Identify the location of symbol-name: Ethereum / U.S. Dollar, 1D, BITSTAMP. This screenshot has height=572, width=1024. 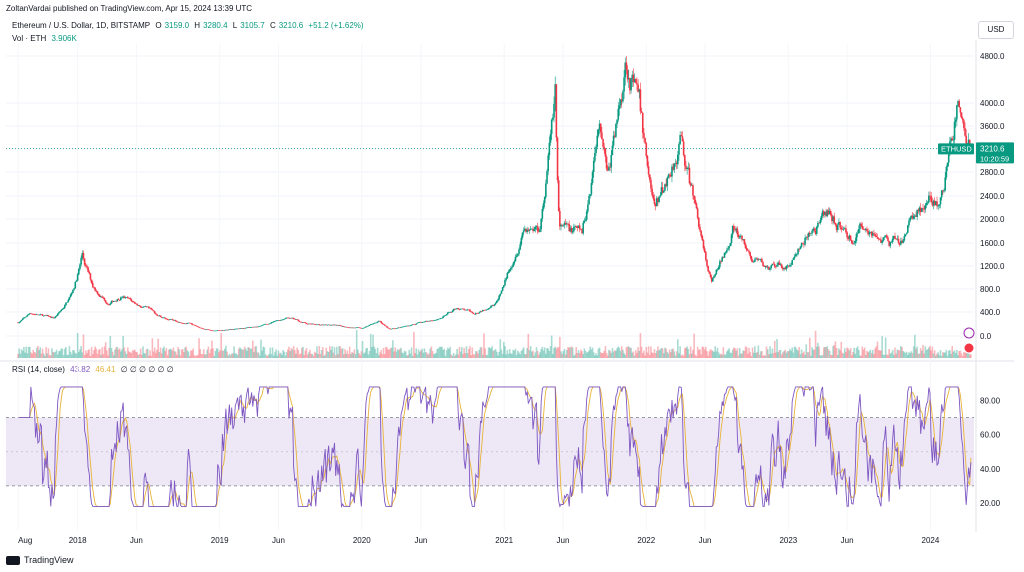
(81, 25).